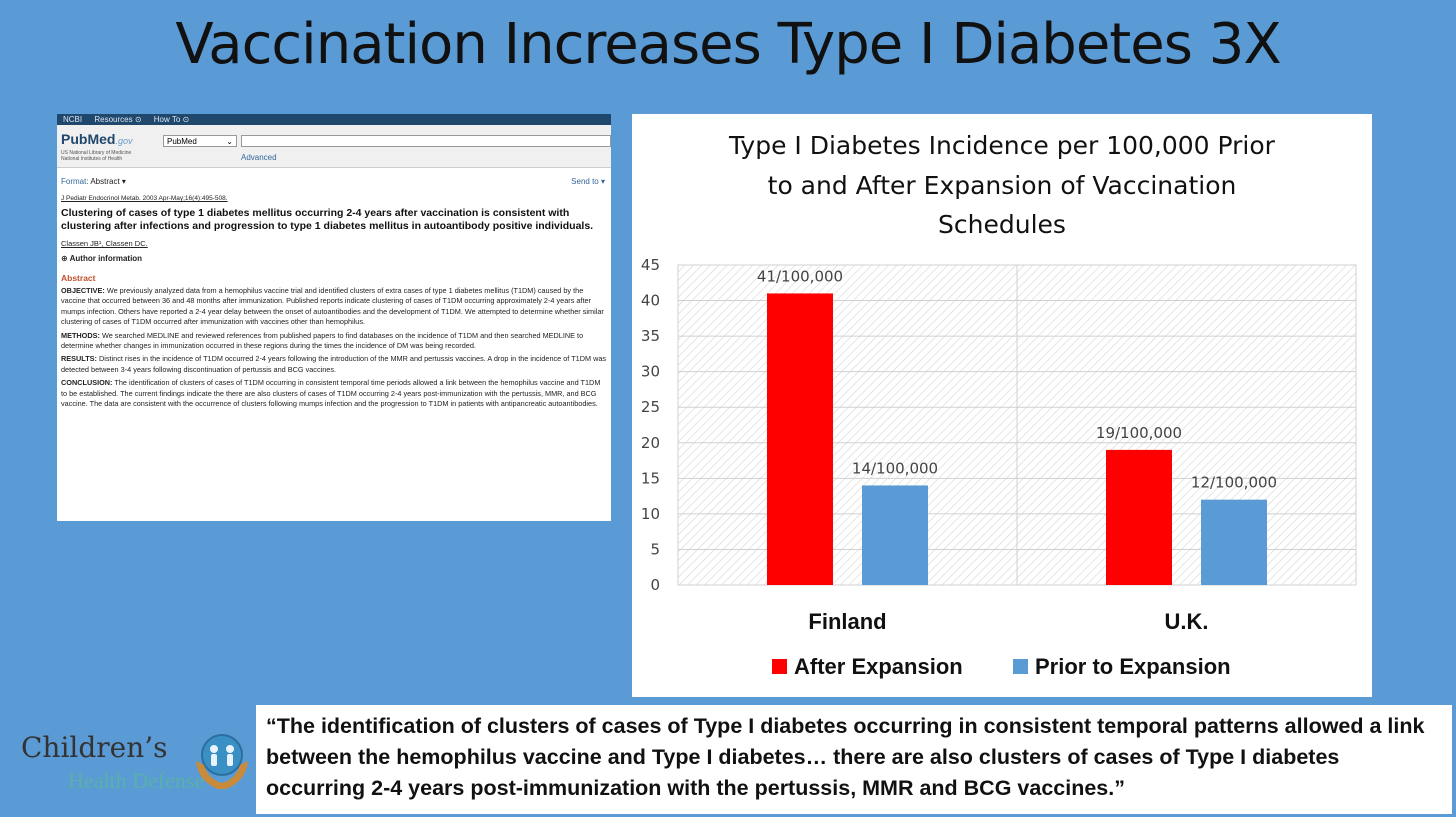 This screenshot has height=817, width=1456. I want to click on slide-title: Vaccination Increases Type I Diabetes 3X, so click(728, 44).